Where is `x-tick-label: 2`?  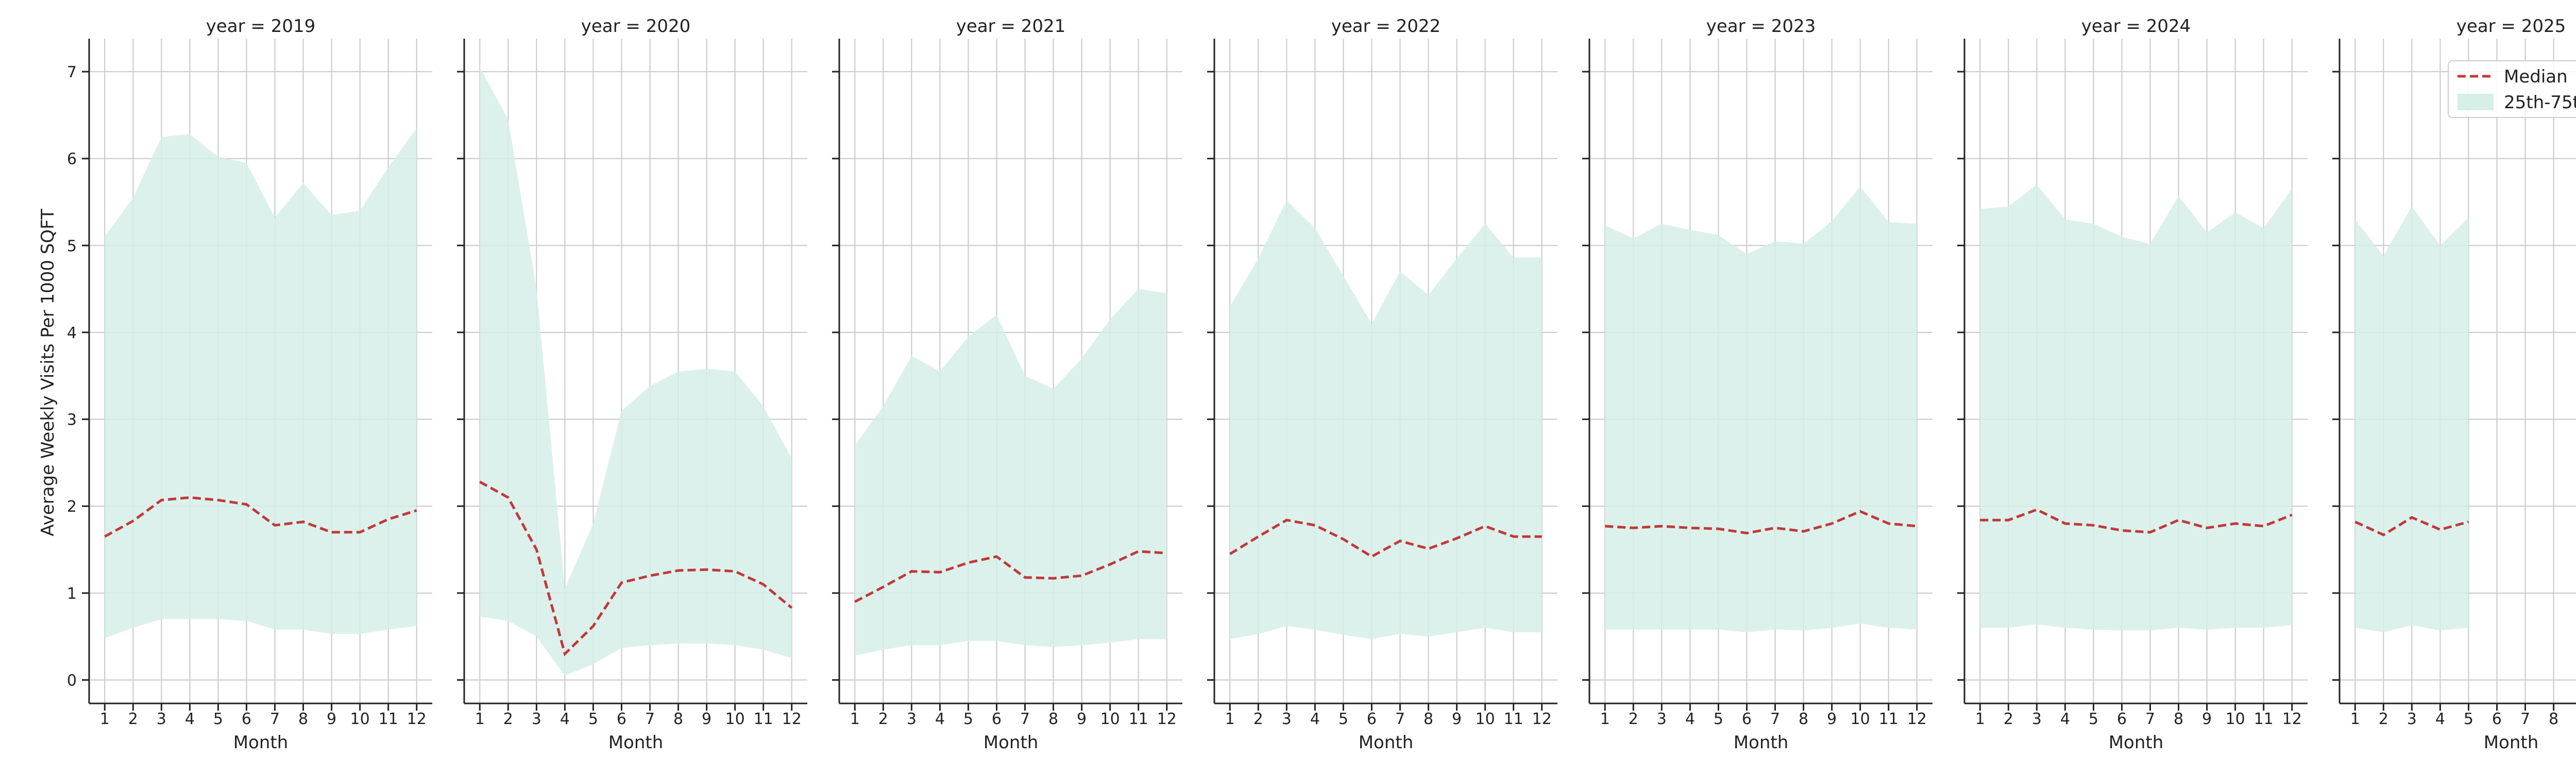
x-tick-label: 2 is located at coordinates (2008, 719).